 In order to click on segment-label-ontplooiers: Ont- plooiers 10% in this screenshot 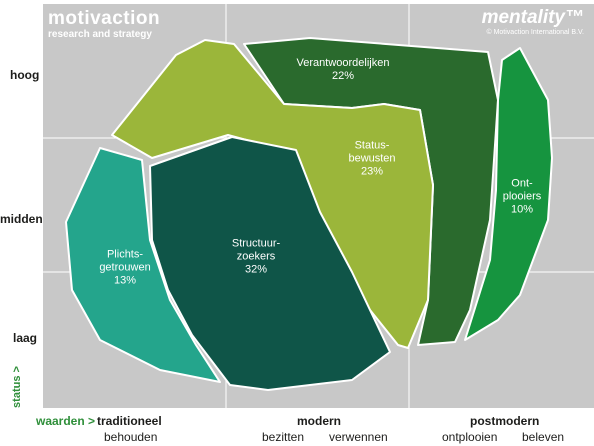, I will do `click(522, 196)`.